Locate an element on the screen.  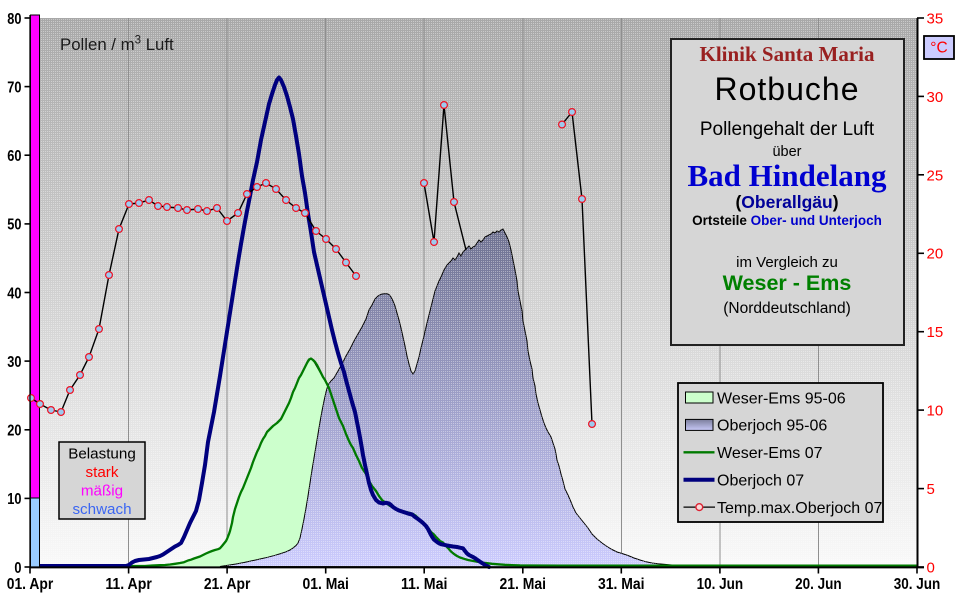
svg-text: Oberjoch 95-06 is located at coordinates (772, 426).